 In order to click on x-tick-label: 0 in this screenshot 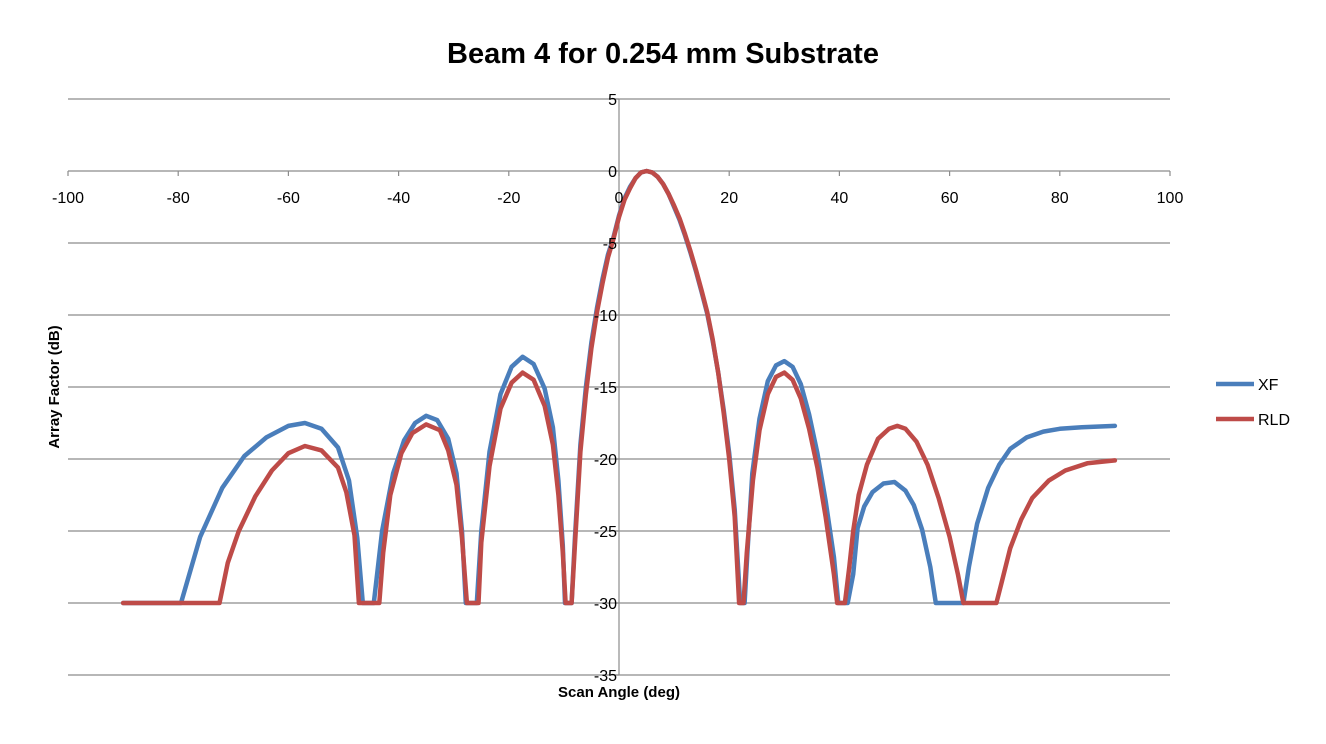, I will do `click(619, 198)`.